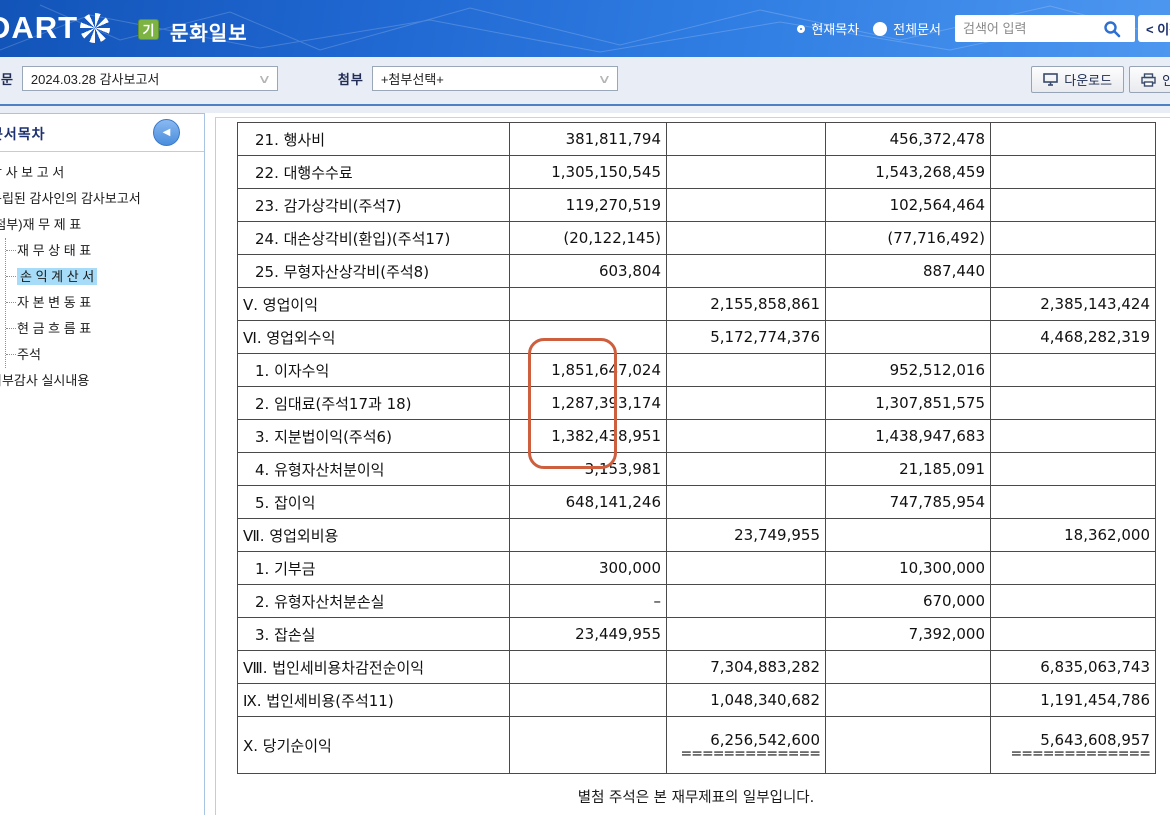  Describe the element at coordinates (41, 224) in the screenshot. I see `toc-item: (첨부)재 무 제 표` at that location.